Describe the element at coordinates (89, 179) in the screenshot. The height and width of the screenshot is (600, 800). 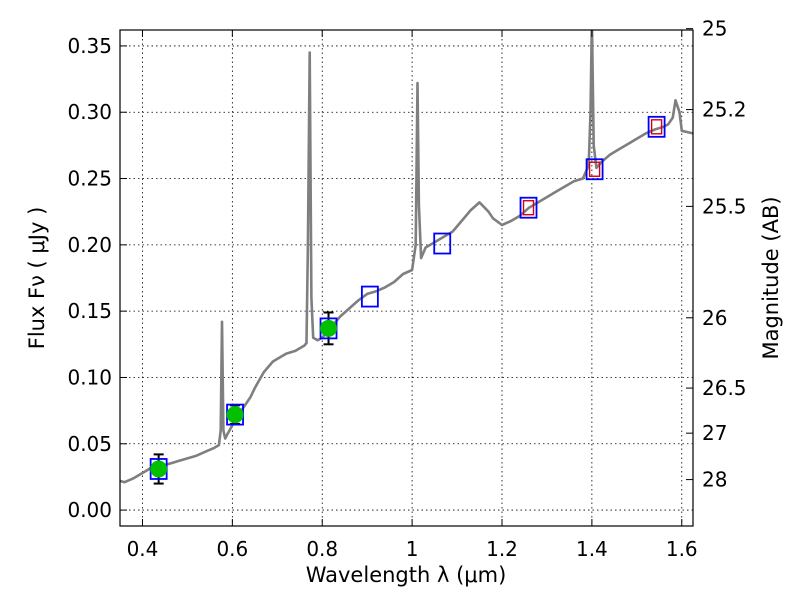
I see `y-tick-label: 0.25` at that location.